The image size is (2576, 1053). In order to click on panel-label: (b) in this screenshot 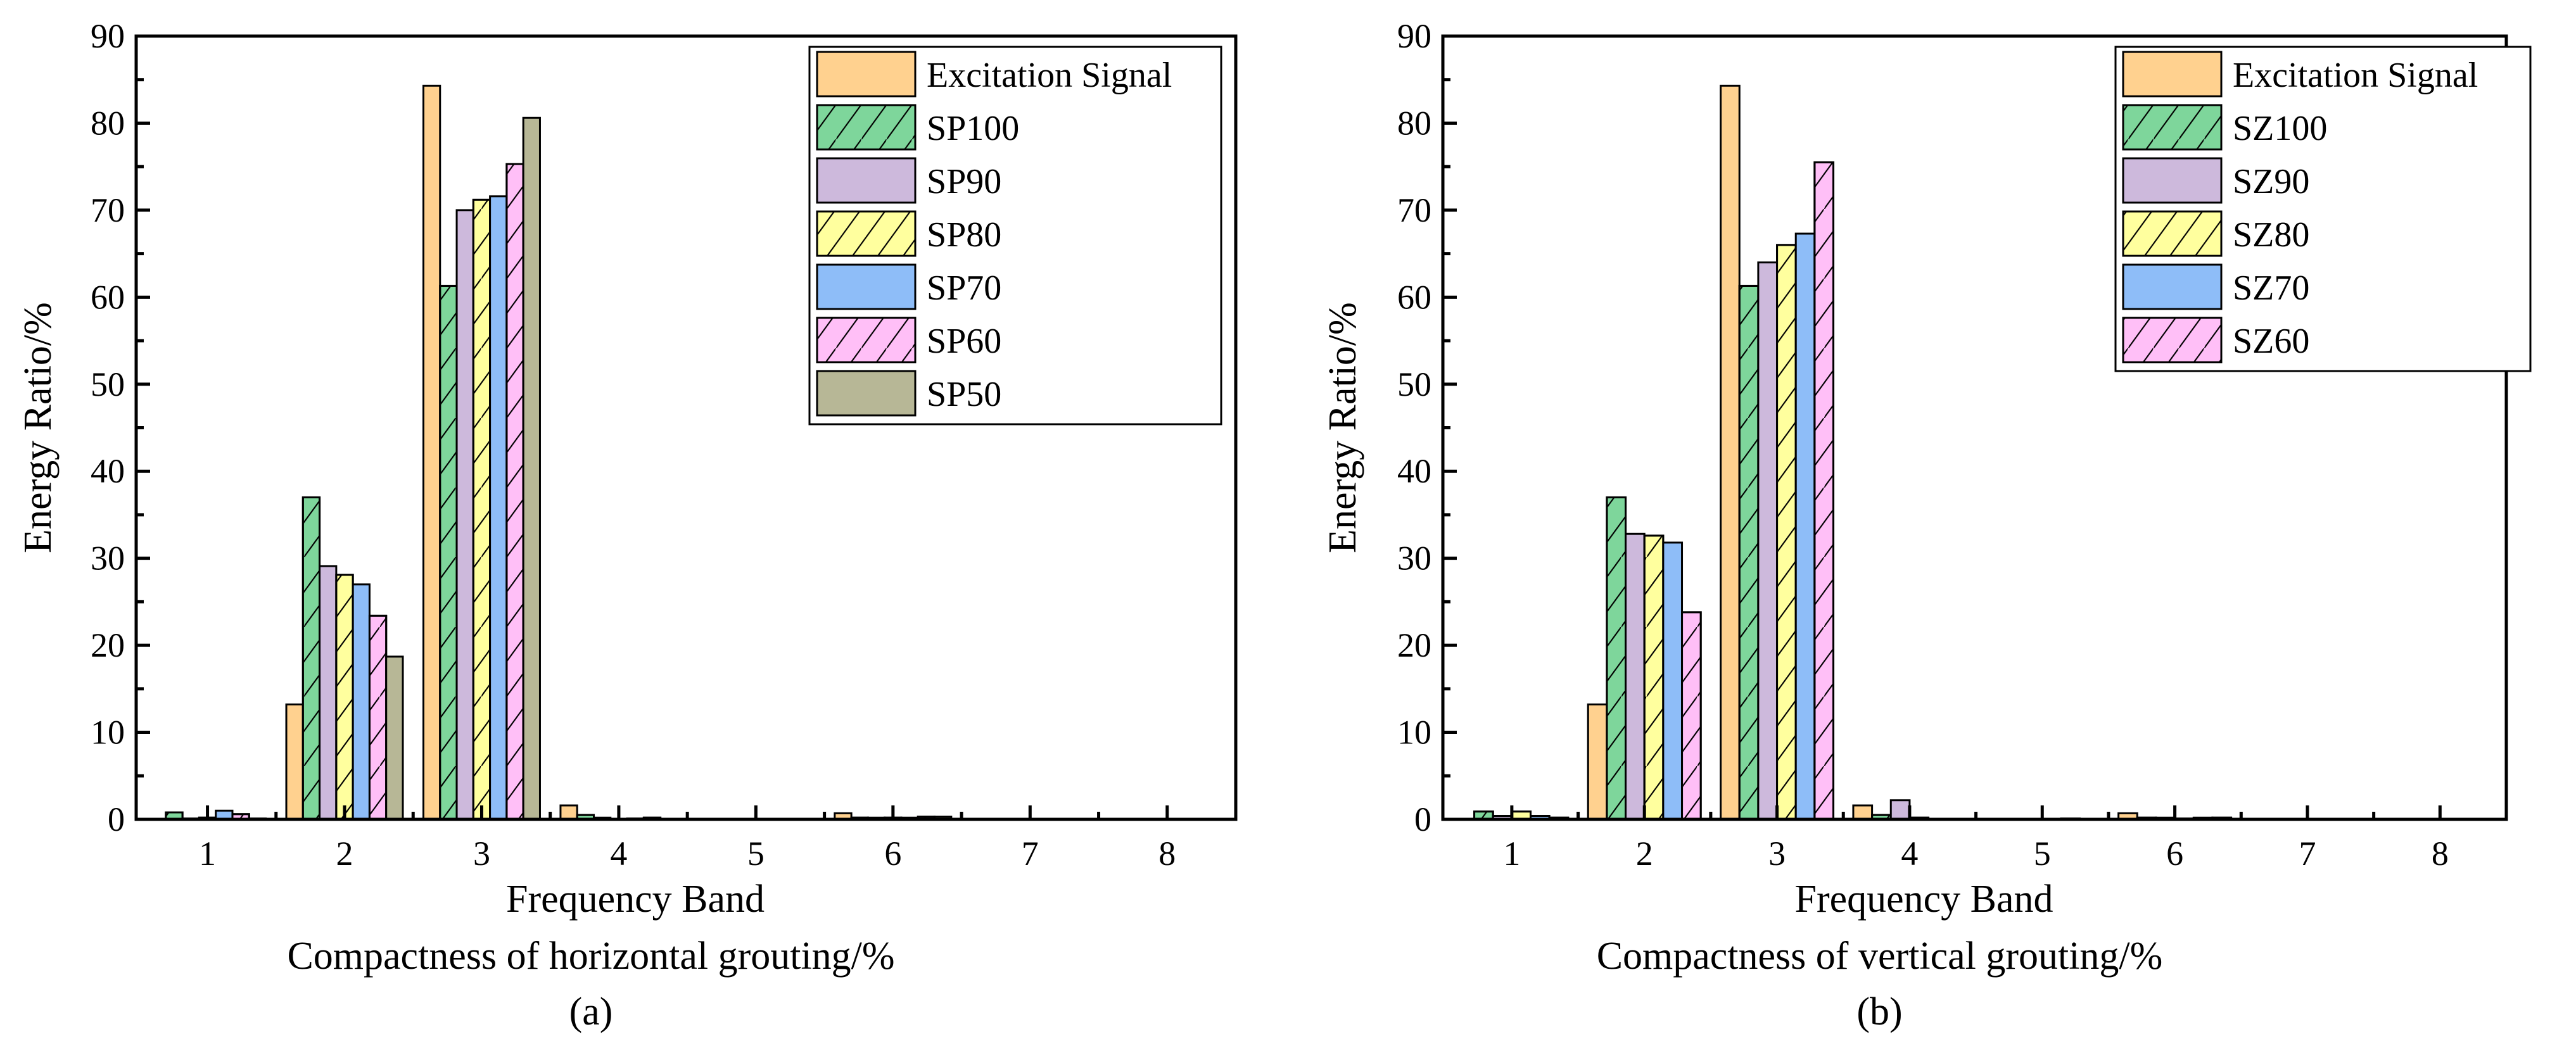, I will do `click(1879, 1011)`.